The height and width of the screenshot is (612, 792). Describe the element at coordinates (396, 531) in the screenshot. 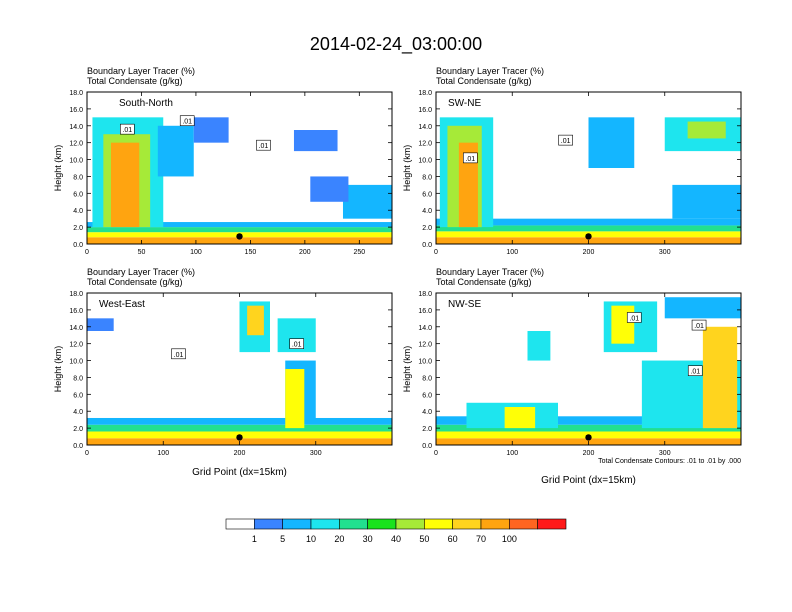

I see `colorbar: 1 5 10 20 30 40 50 60 70 100` at that location.